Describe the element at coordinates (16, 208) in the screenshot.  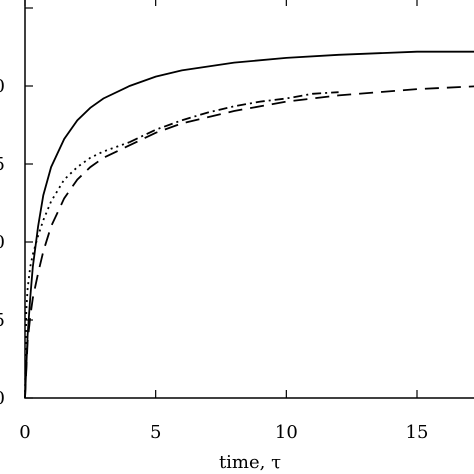
I see `y-axis-ticks: 0 5 0 5 0` at that location.